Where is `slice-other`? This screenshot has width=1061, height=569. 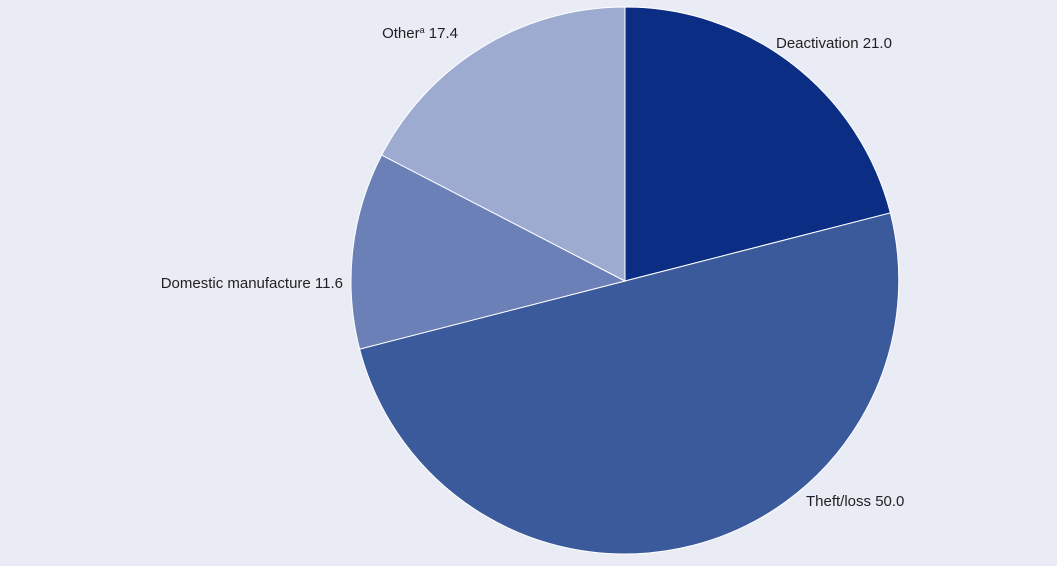
slice-other is located at coordinates (503, 144).